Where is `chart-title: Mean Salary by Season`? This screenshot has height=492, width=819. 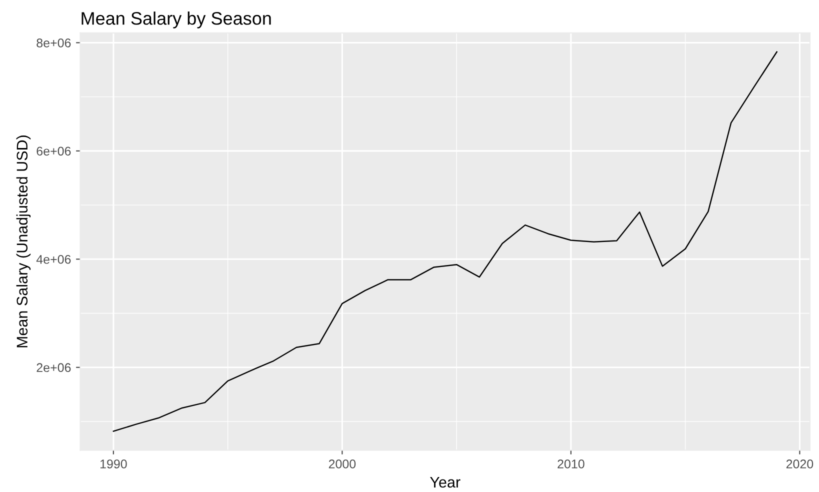 chart-title: Mean Salary by Season is located at coordinates (176, 20).